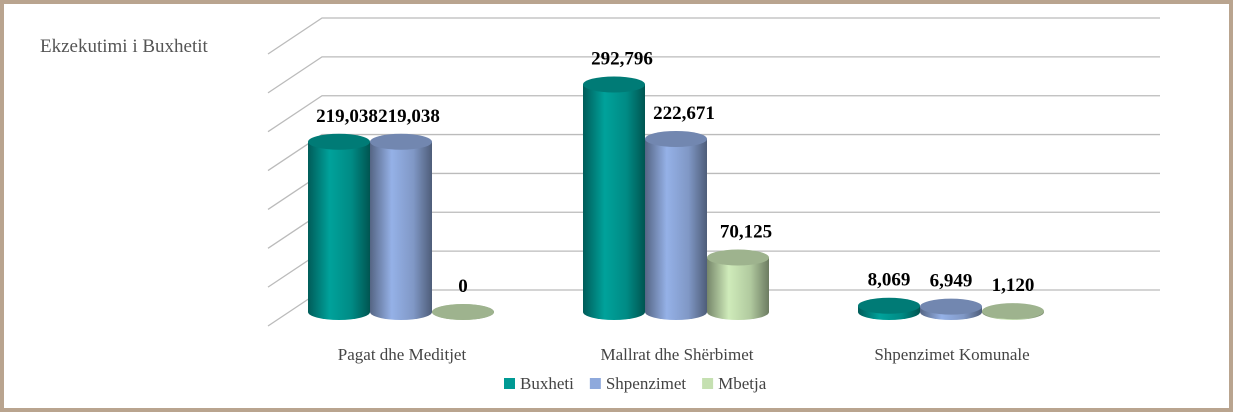  I want to click on legend-label: Buxheti, so click(547, 383).